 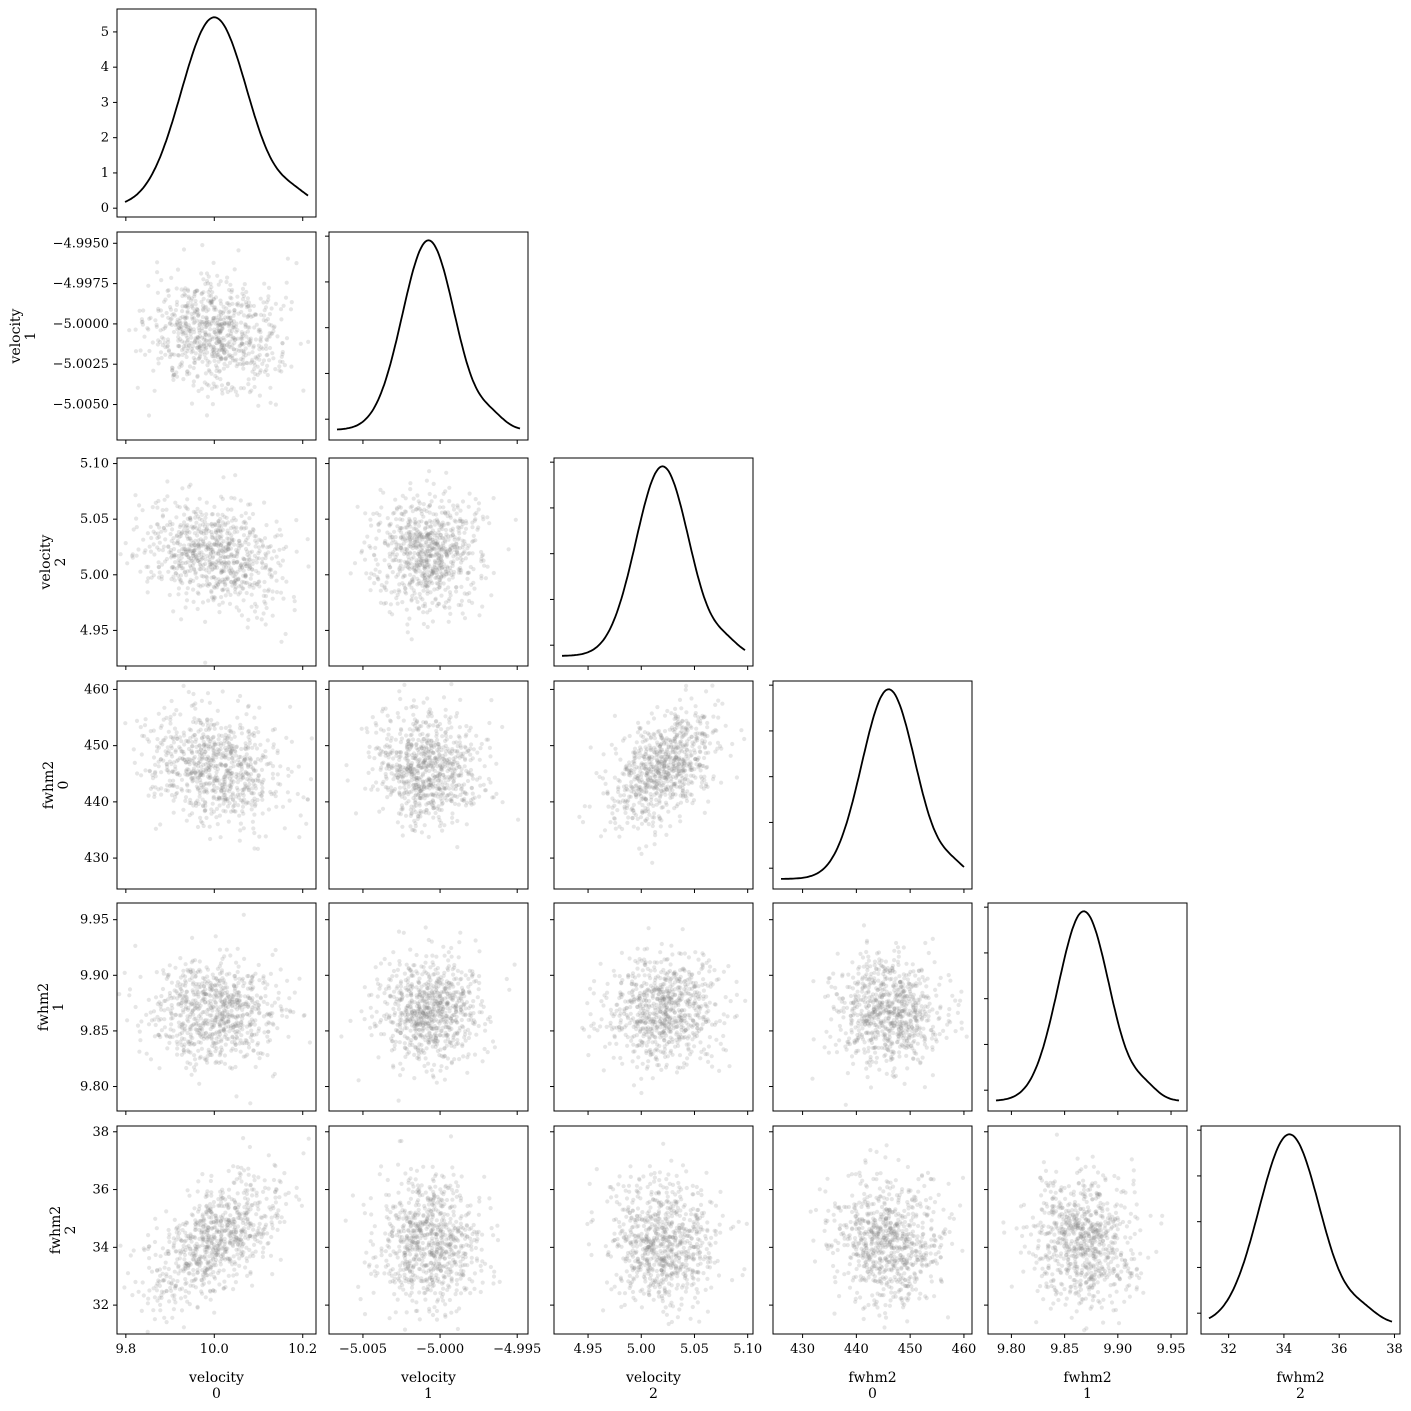 I want to click on panel-v2-v2, so click(x=652, y=563).